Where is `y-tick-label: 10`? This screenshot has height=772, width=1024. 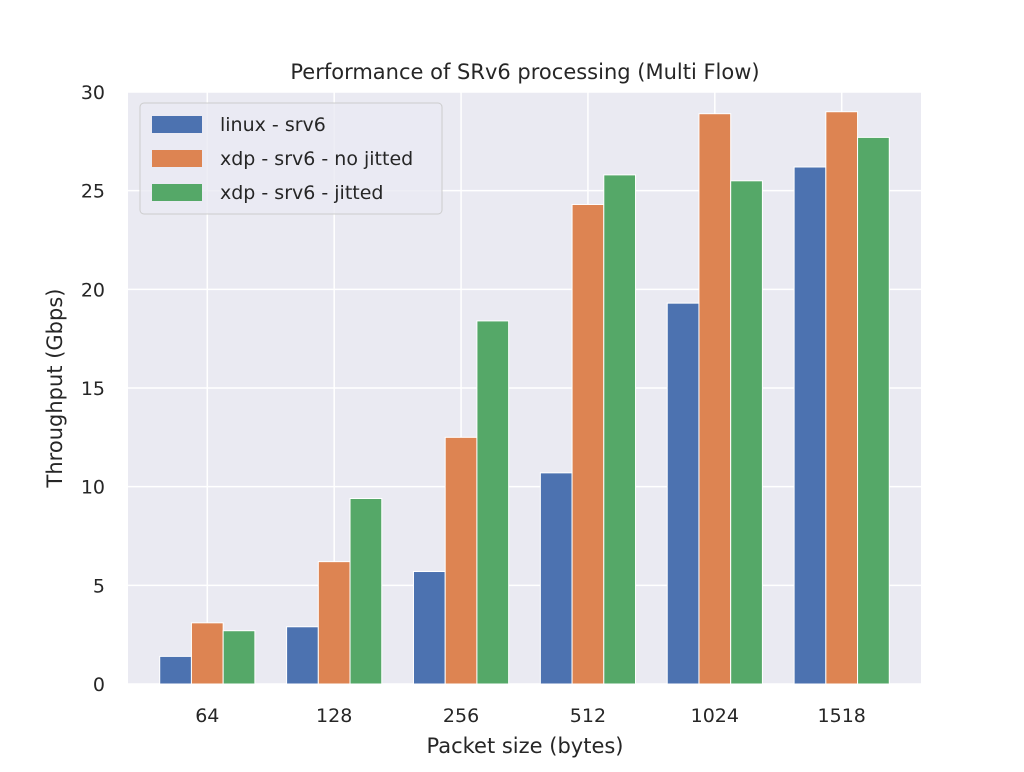 y-tick-label: 10 is located at coordinates (93, 488).